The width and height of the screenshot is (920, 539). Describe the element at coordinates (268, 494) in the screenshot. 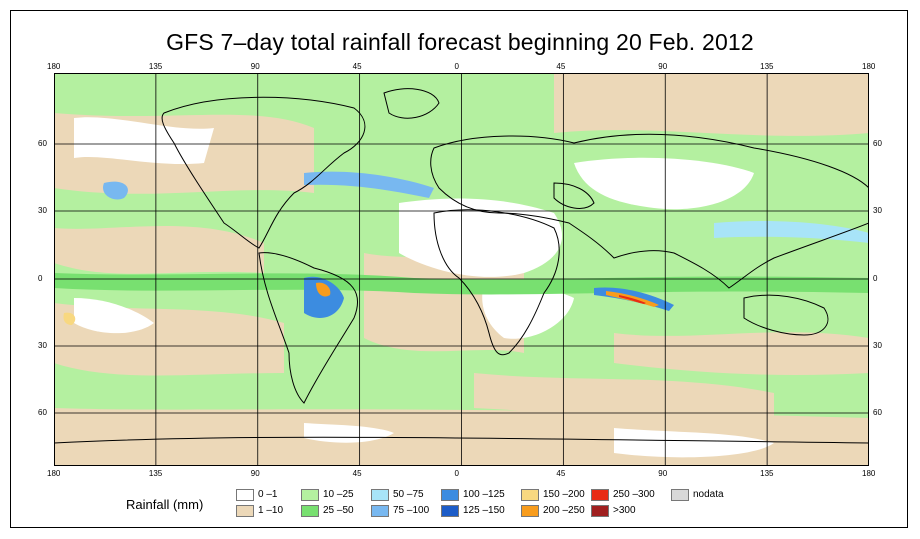

I see `legend-label: 0 –1` at that location.